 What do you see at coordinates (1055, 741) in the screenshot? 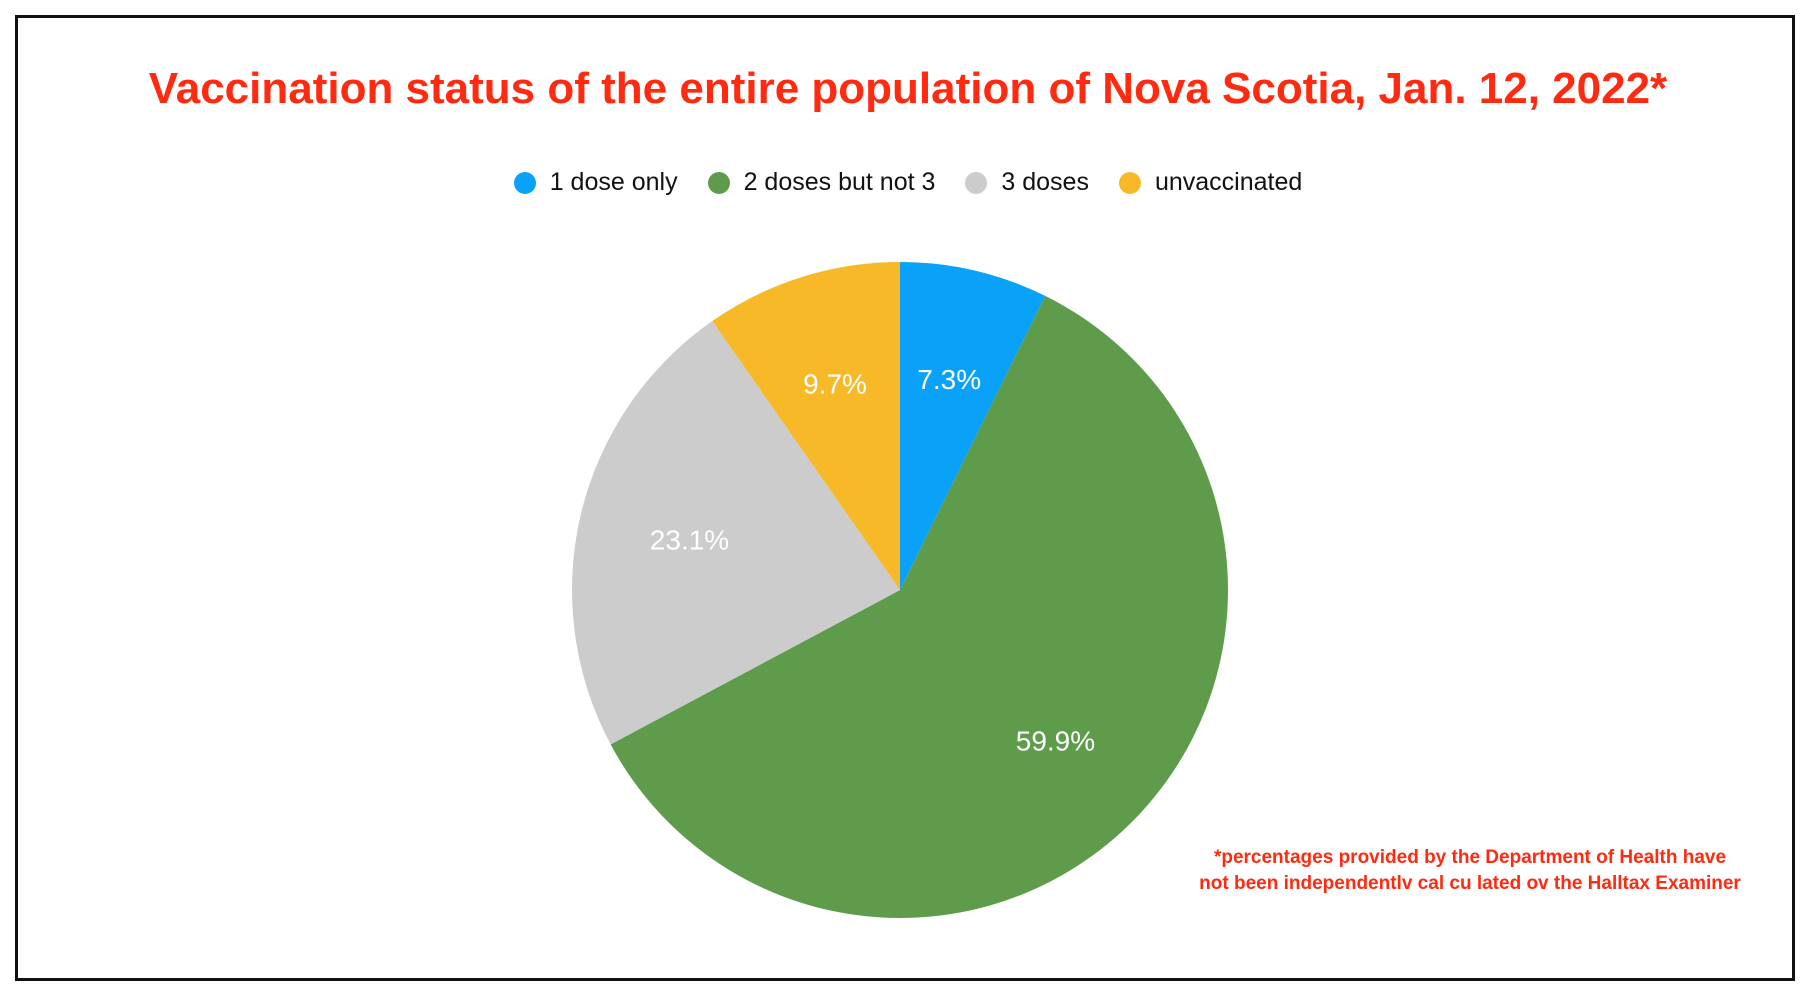
I see `data-label: 59.9%` at bounding box center [1055, 741].